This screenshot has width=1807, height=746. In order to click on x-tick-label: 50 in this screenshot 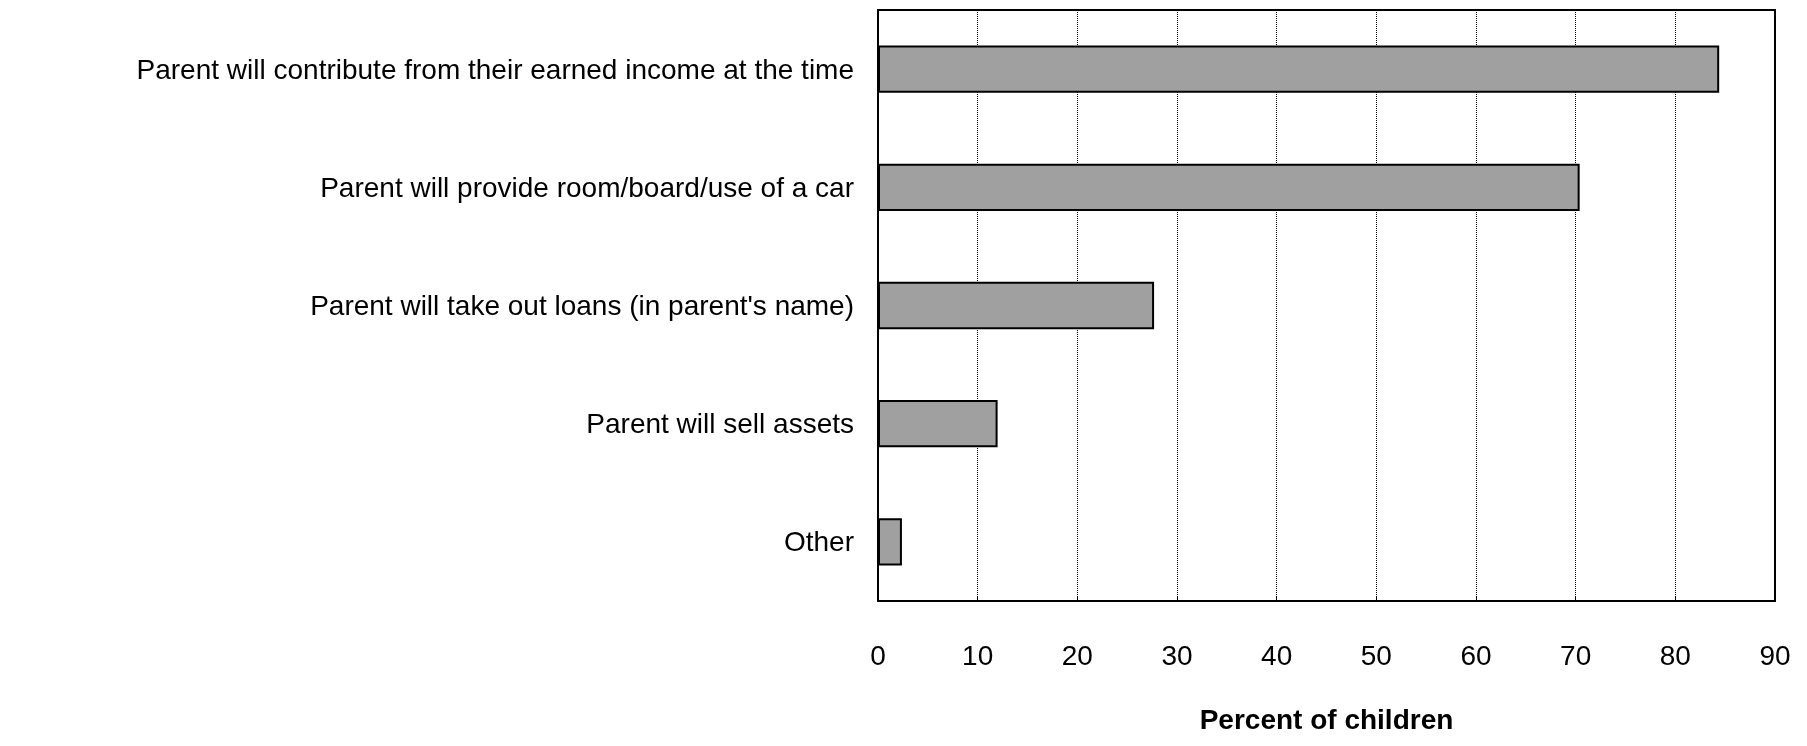, I will do `click(1376, 655)`.